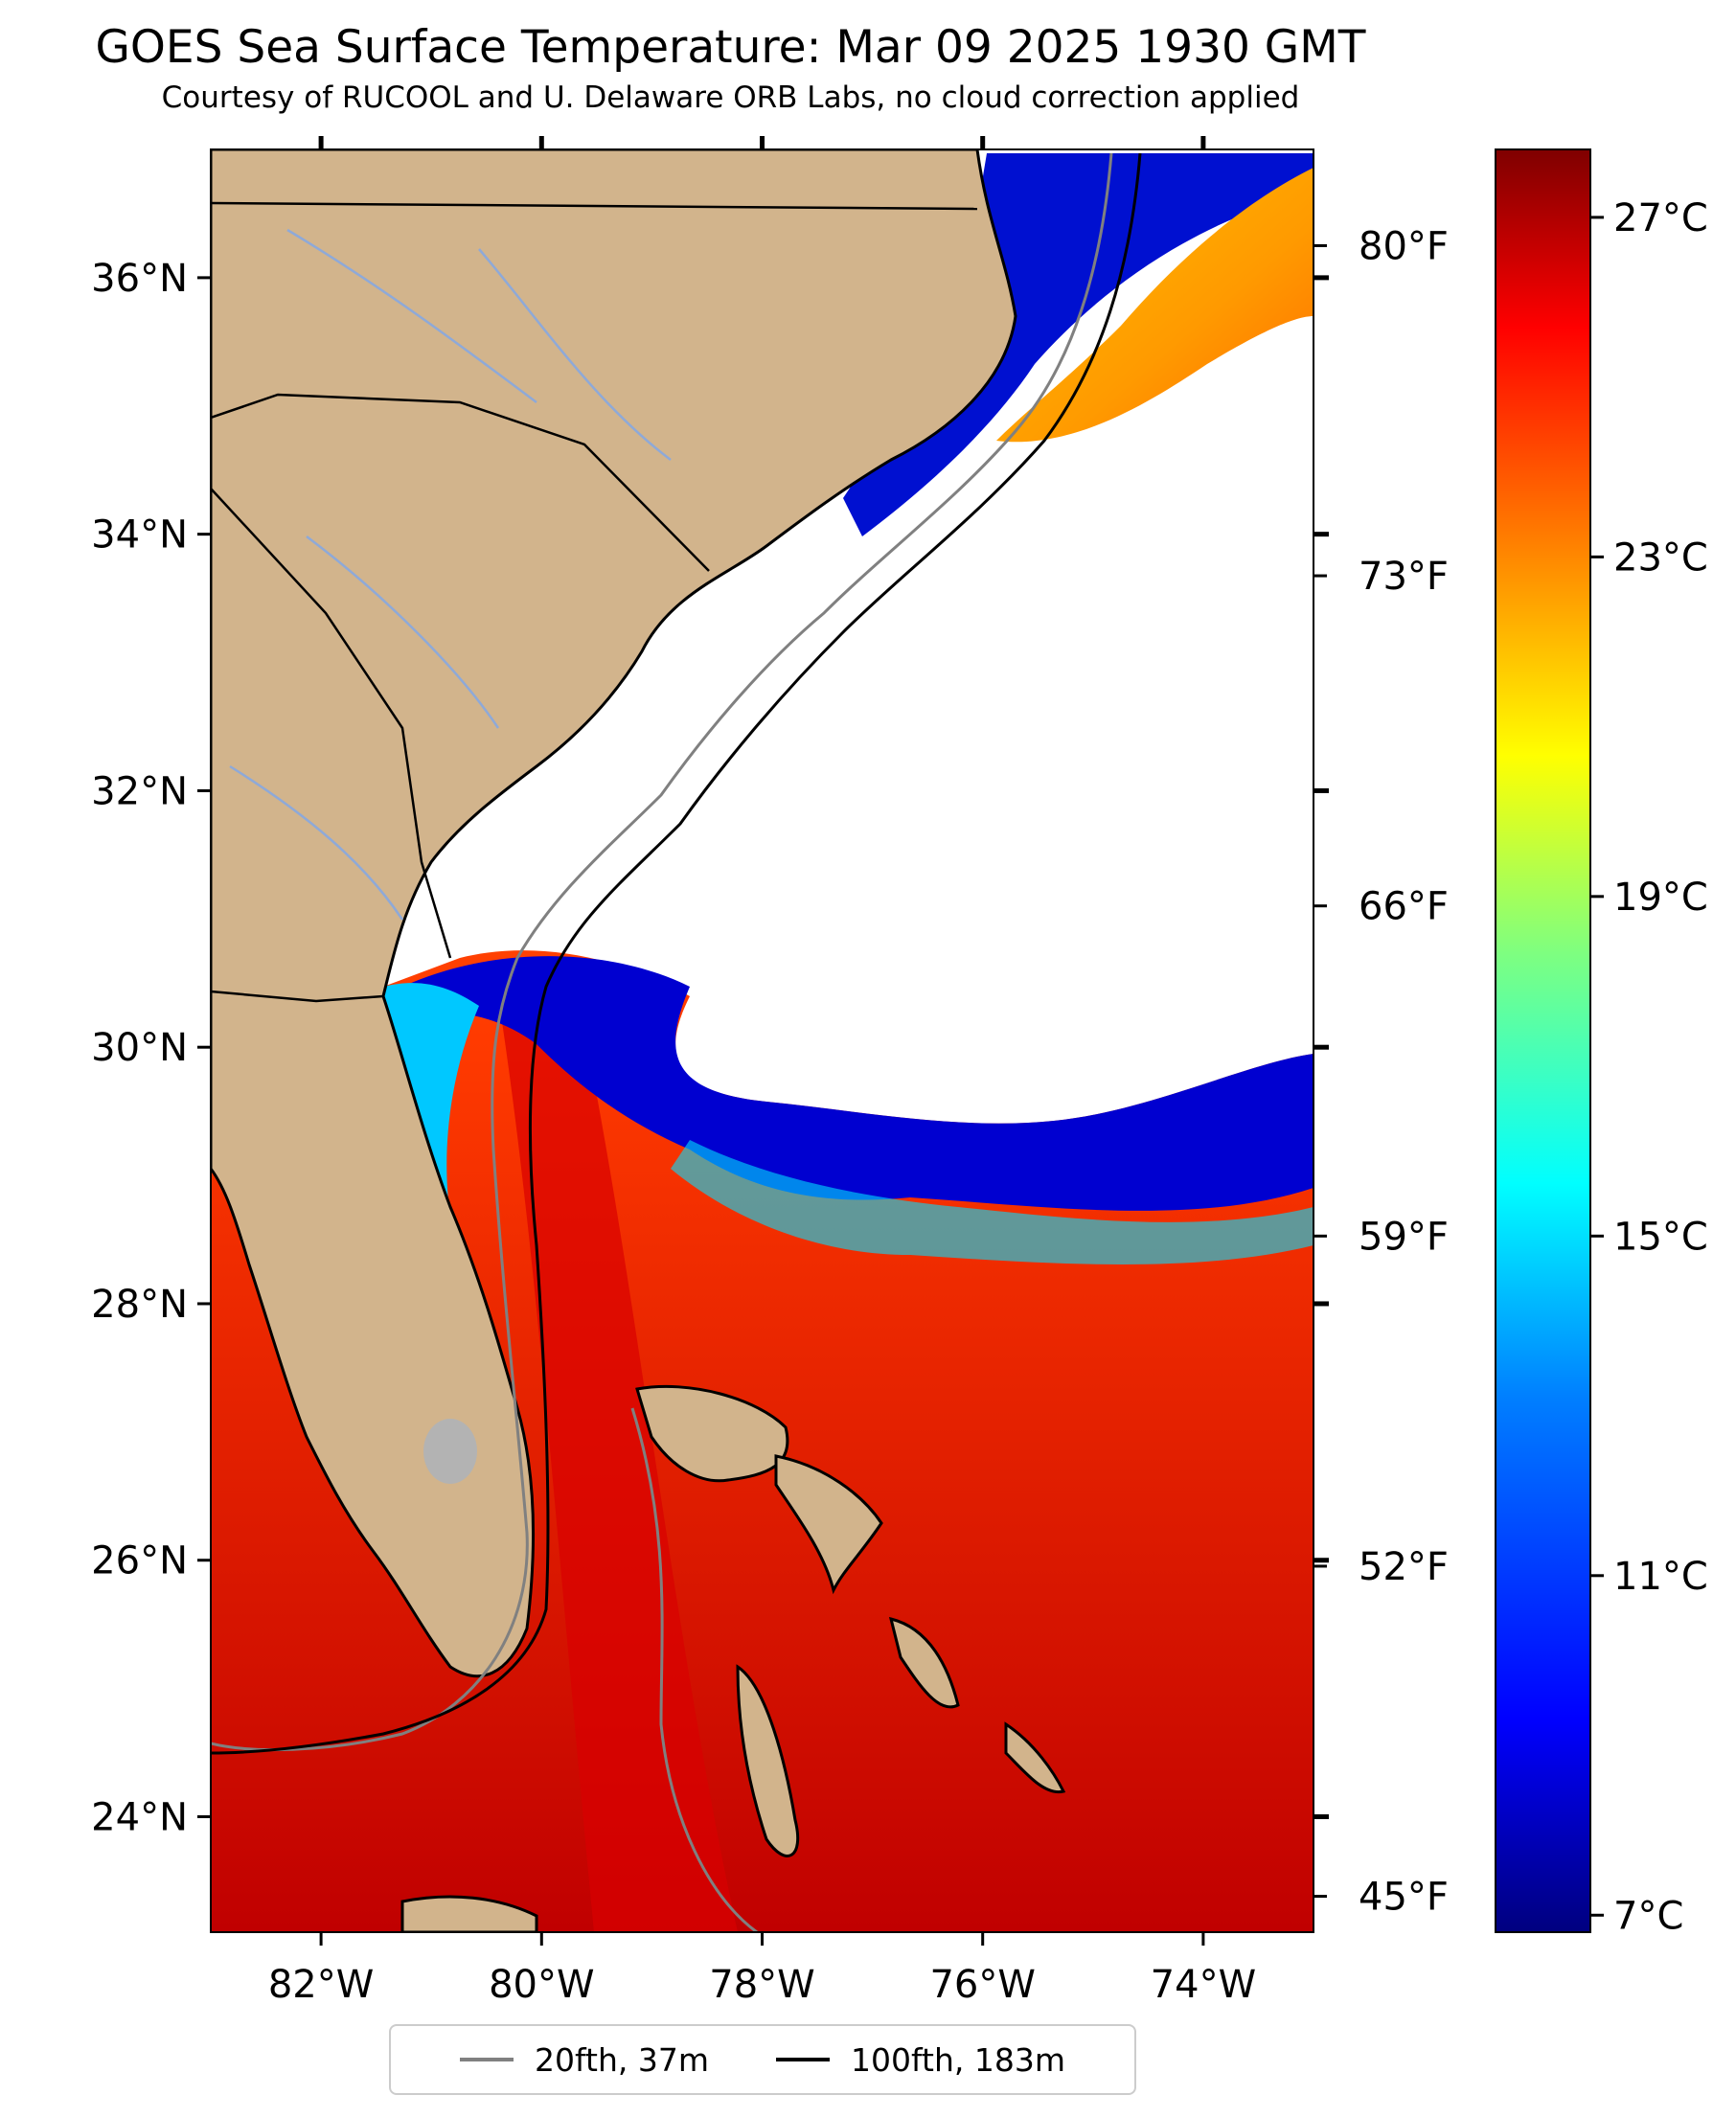  Describe the element at coordinates (139, 1561) in the screenshot. I see `lat-tick-label-1: 26°N` at that location.